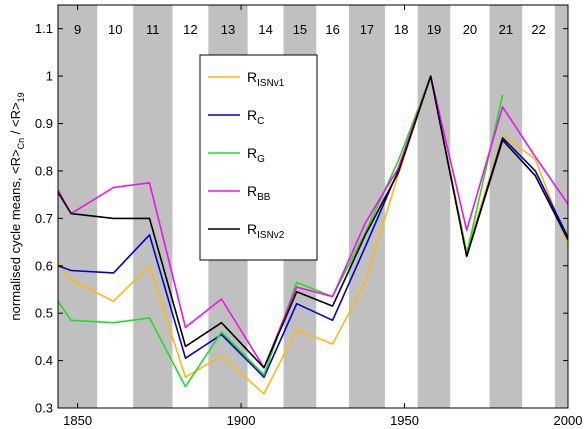 This screenshot has width=585, height=429. Describe the element at coordinates (49, 76) in the screenshot. I see `y-tick-label: 1` at that location.